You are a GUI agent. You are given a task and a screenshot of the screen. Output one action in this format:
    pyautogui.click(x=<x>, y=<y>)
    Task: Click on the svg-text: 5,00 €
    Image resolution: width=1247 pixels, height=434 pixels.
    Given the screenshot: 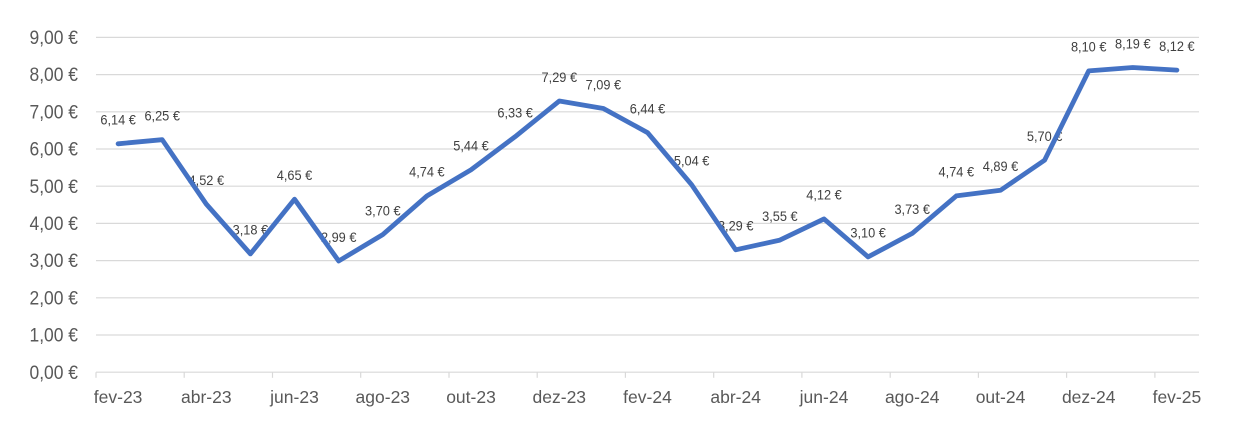 What is the action you would take?
    pyautogui.click(x=54, y=187)
    